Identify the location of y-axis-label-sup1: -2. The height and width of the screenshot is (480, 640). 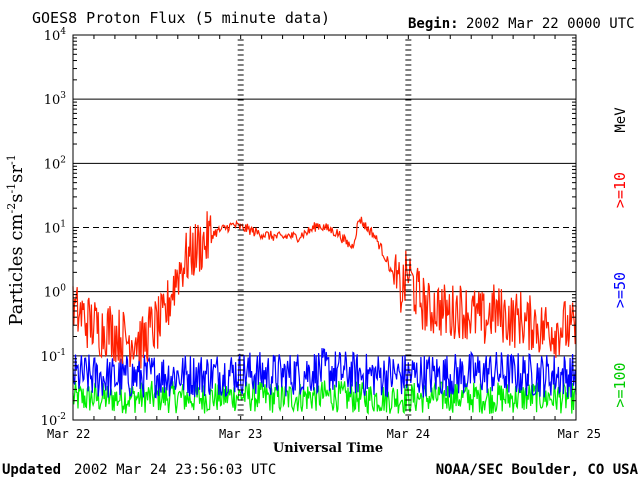
(11, 208).